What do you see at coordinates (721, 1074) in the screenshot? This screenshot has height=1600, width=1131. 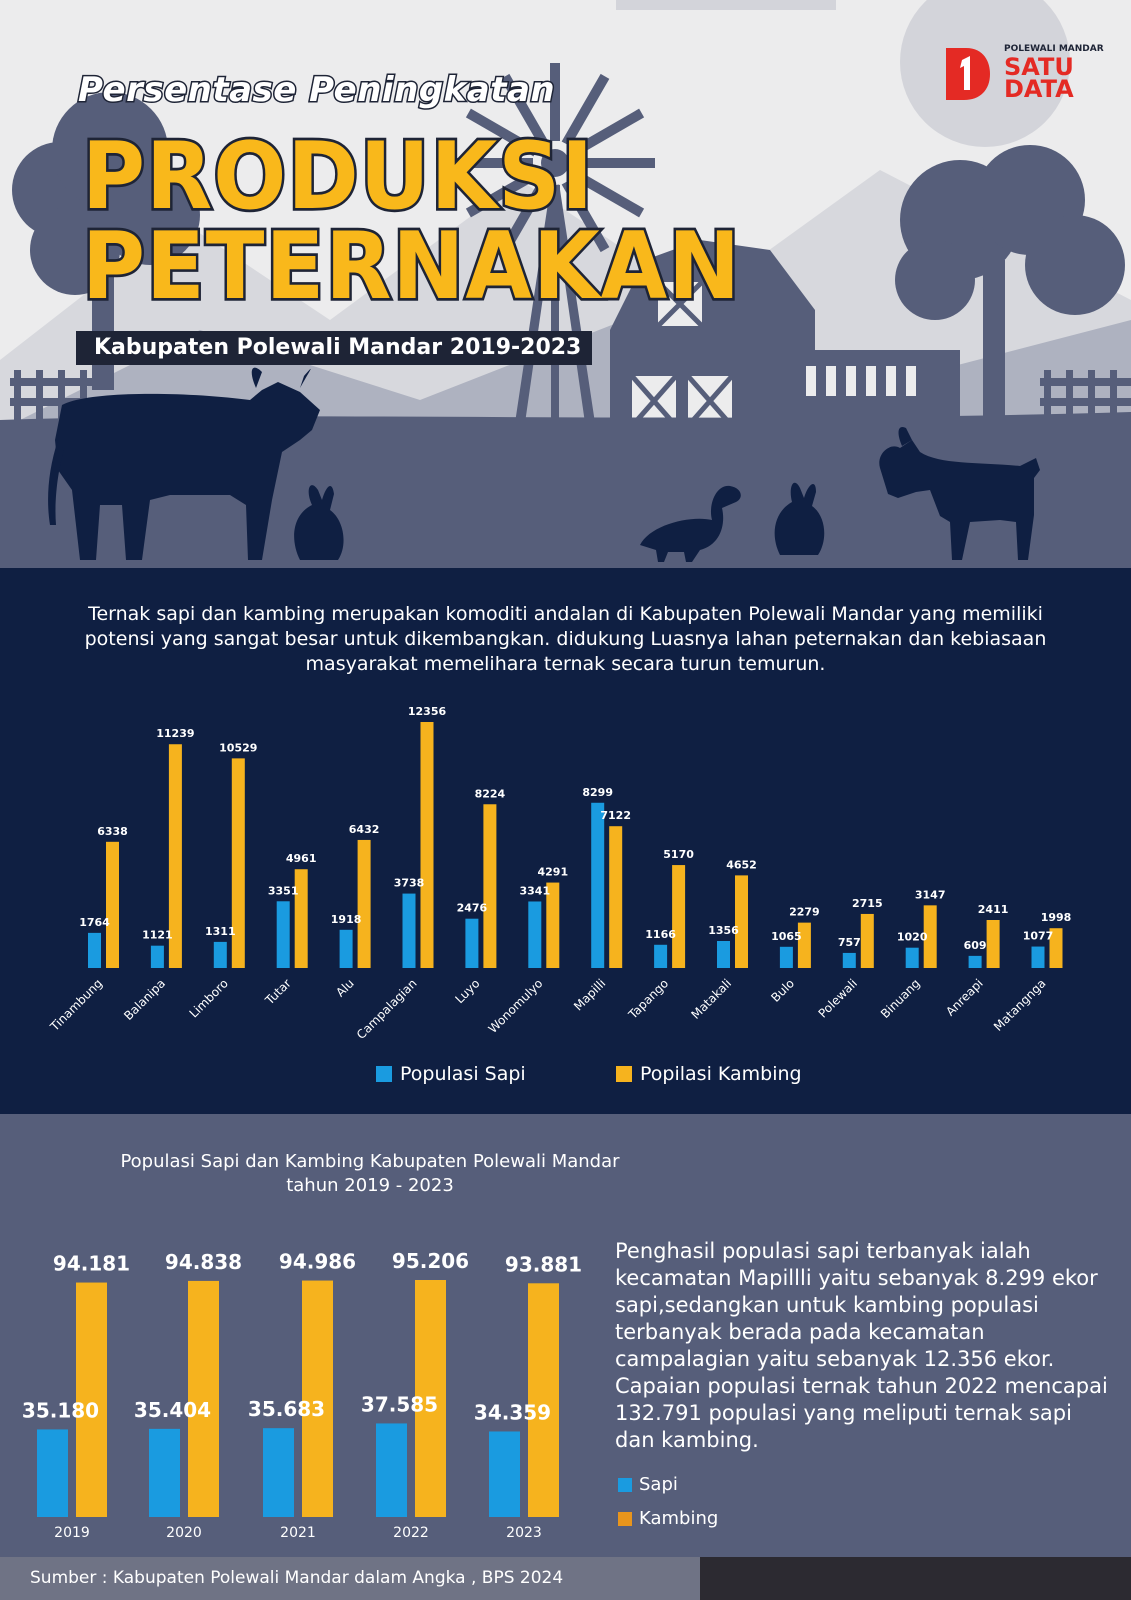 I see `legend-kambing-label: Popilasi Kambing` at bounding box center [721, 1074].